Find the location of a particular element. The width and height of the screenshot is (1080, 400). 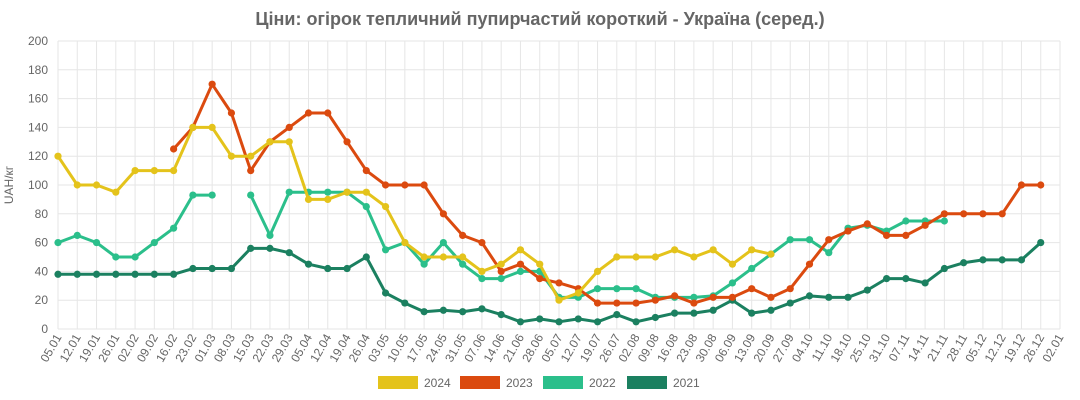

legend-item-2022: 2022 is located at coordinates (579, 383).